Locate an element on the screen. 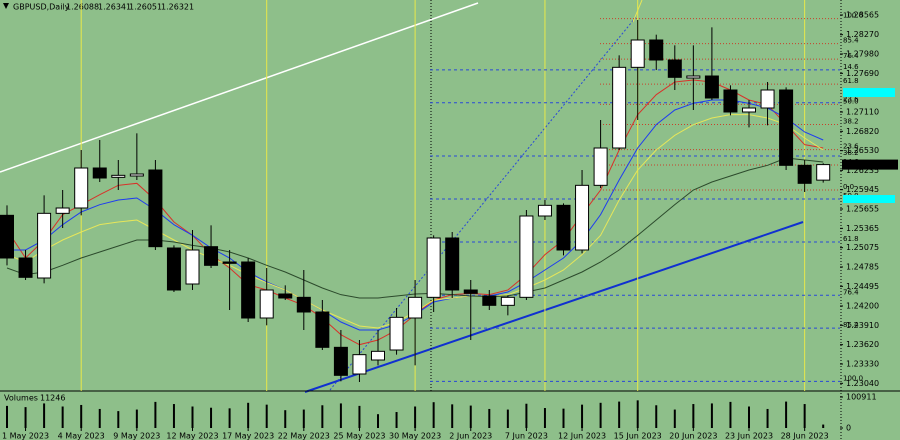 This screenshot has width=900, height=440. x-tick-label: 20 Jun 2023 is located at coordinates (693, 436).